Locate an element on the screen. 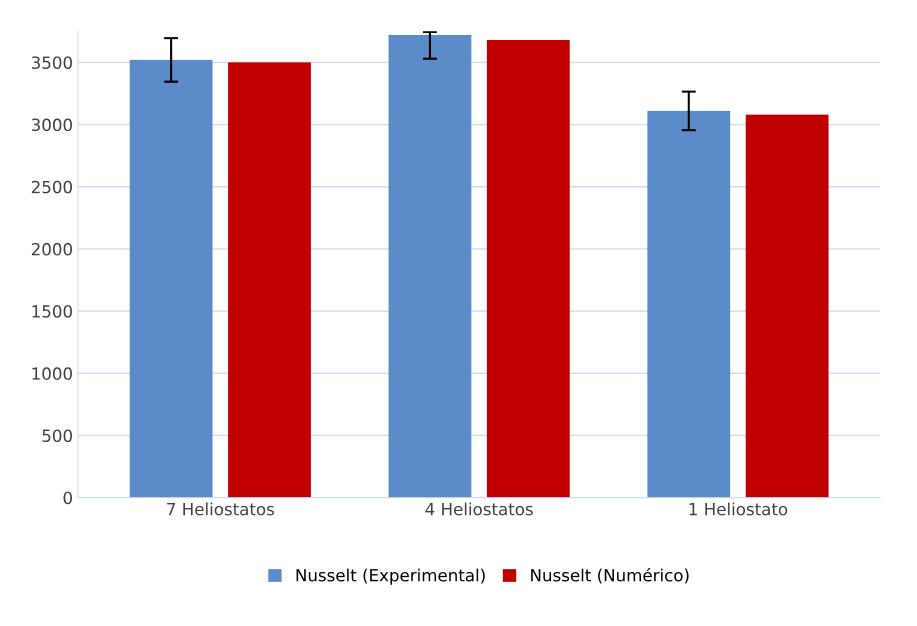  y-tick-label: 3000 is located at coordinates (52, 125).